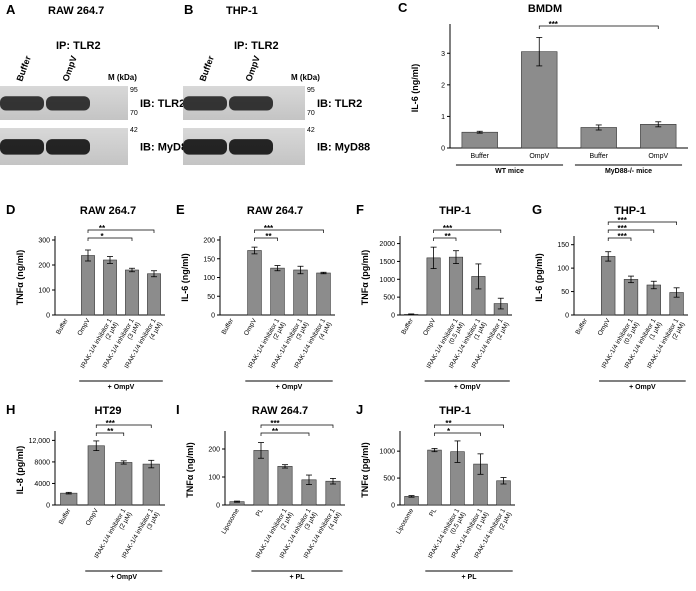 The image size is (696, 591). What do you see at coordinates (455, 411) in the screenshot?
I see `chart-title: THP-1` at bounding box center [455, 411].